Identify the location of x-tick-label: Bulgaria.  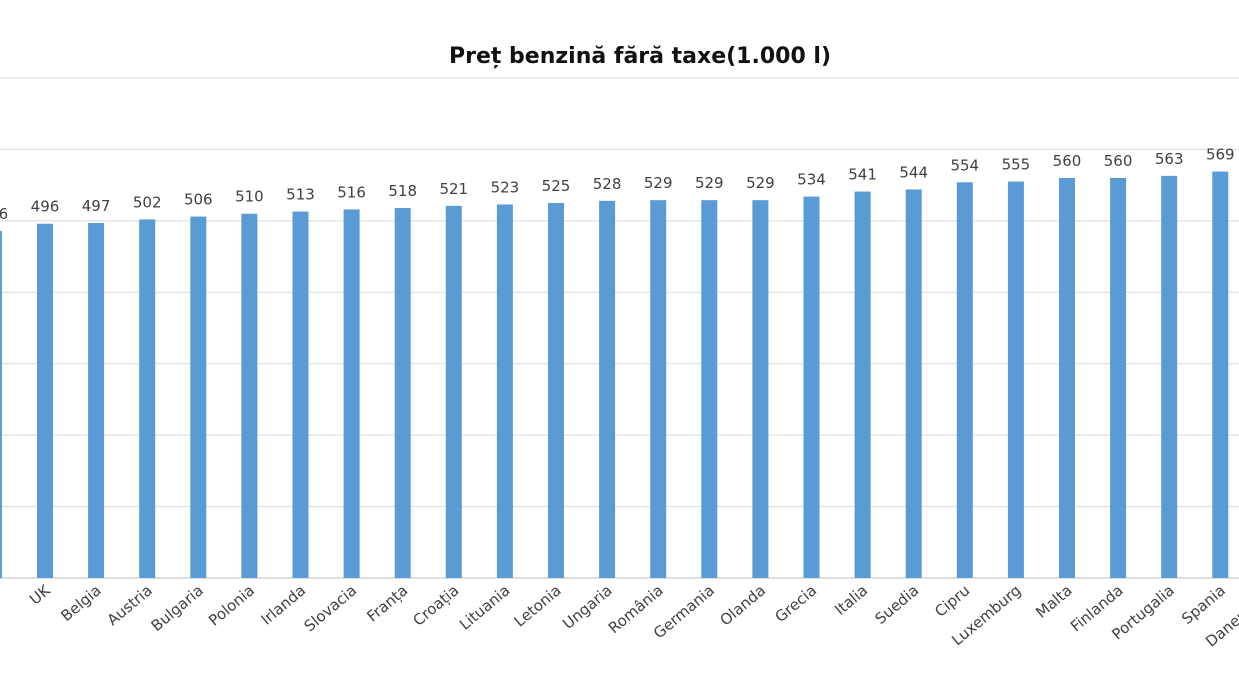
(177, 608).